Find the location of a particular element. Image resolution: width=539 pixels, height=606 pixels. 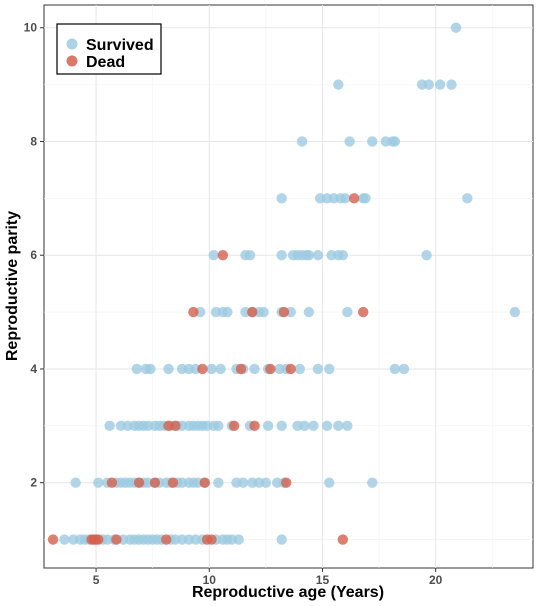

y-axis-title: Reproductive parity is located at coordinates (12, 286).